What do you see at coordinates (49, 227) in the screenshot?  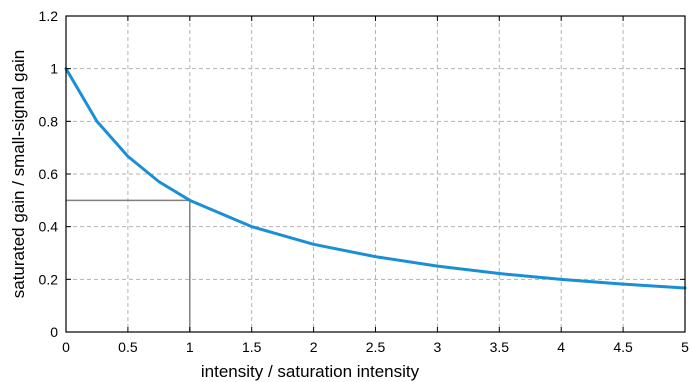 I see `y-tick-label: 0.4` at bounding box center [49, 227].